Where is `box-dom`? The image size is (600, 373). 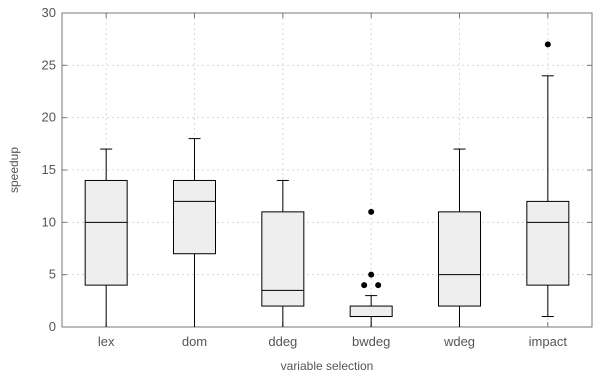
box-dom is located at coordinates (194, 232).